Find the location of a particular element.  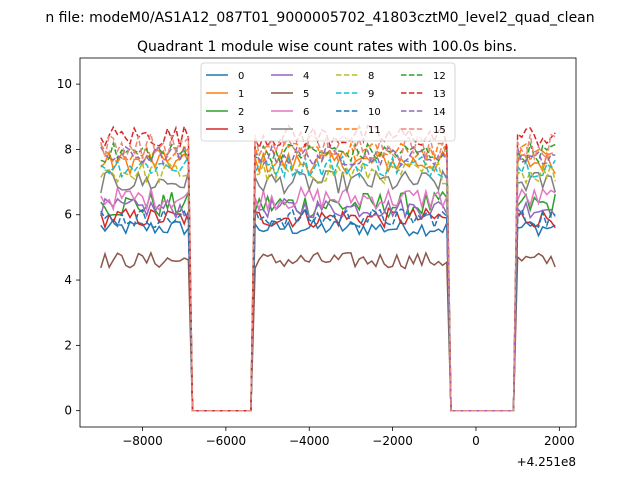

legend-label-12: 12 is located at coordinates (439, 76).